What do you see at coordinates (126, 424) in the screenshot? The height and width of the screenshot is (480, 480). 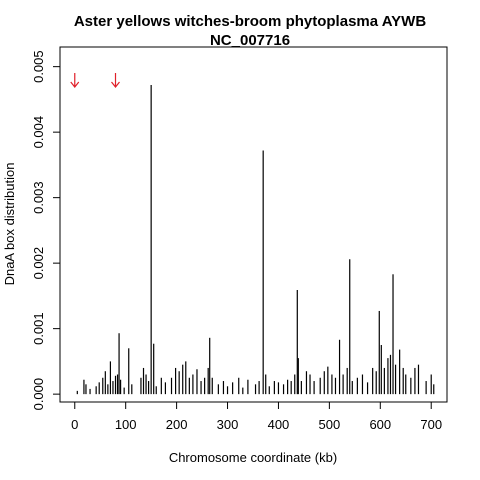 I see `x-tick-label: 100` at bounding box center [126, 424].